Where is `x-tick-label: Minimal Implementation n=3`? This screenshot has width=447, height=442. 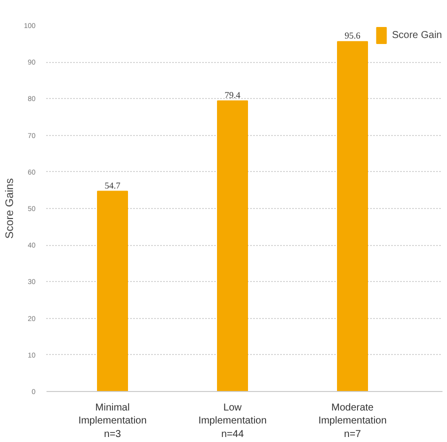 x-tick-label: Minimal Implementation n=3 is located at coordinates (112, 421).